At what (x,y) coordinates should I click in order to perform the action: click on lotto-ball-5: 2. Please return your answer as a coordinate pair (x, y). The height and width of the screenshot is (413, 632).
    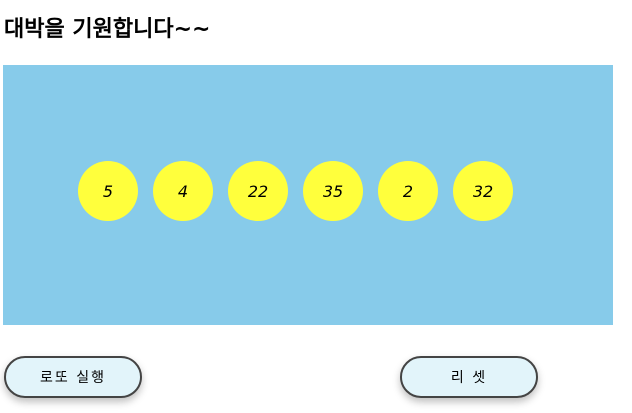
    Looking at the image, I should click on (408, 191).